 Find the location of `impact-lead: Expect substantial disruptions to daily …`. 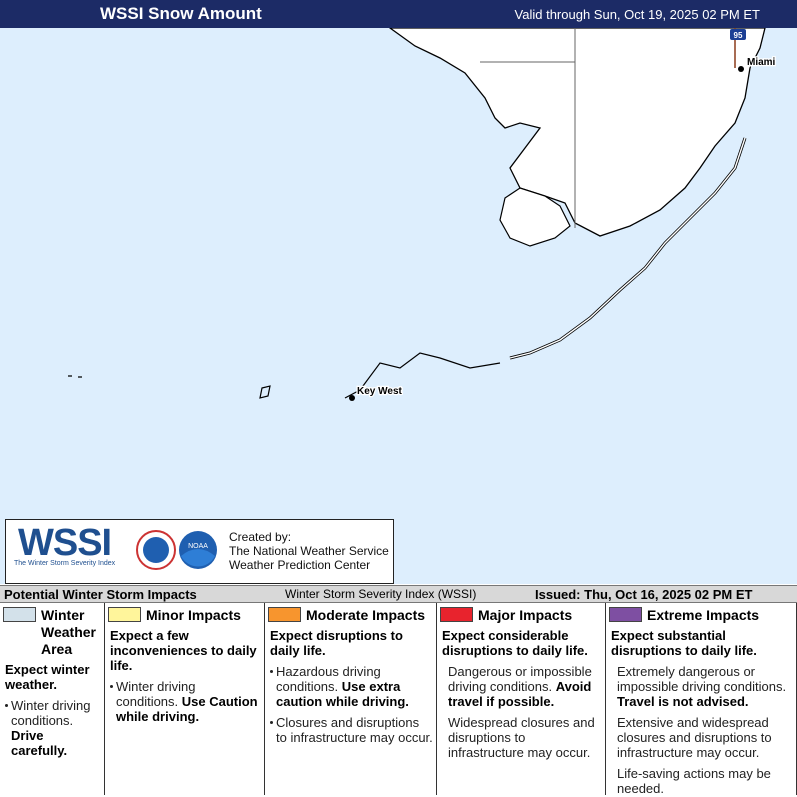

impact-lead: Expect substantial disruptions to daily … is located at coordinates (684, 643).